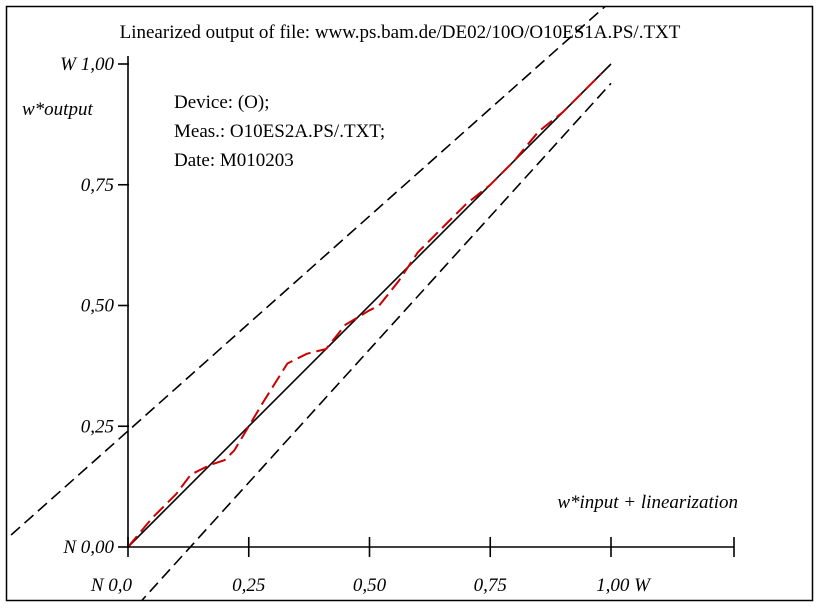  I want to click on y-tick-label: 0,50, so click(98, 306).